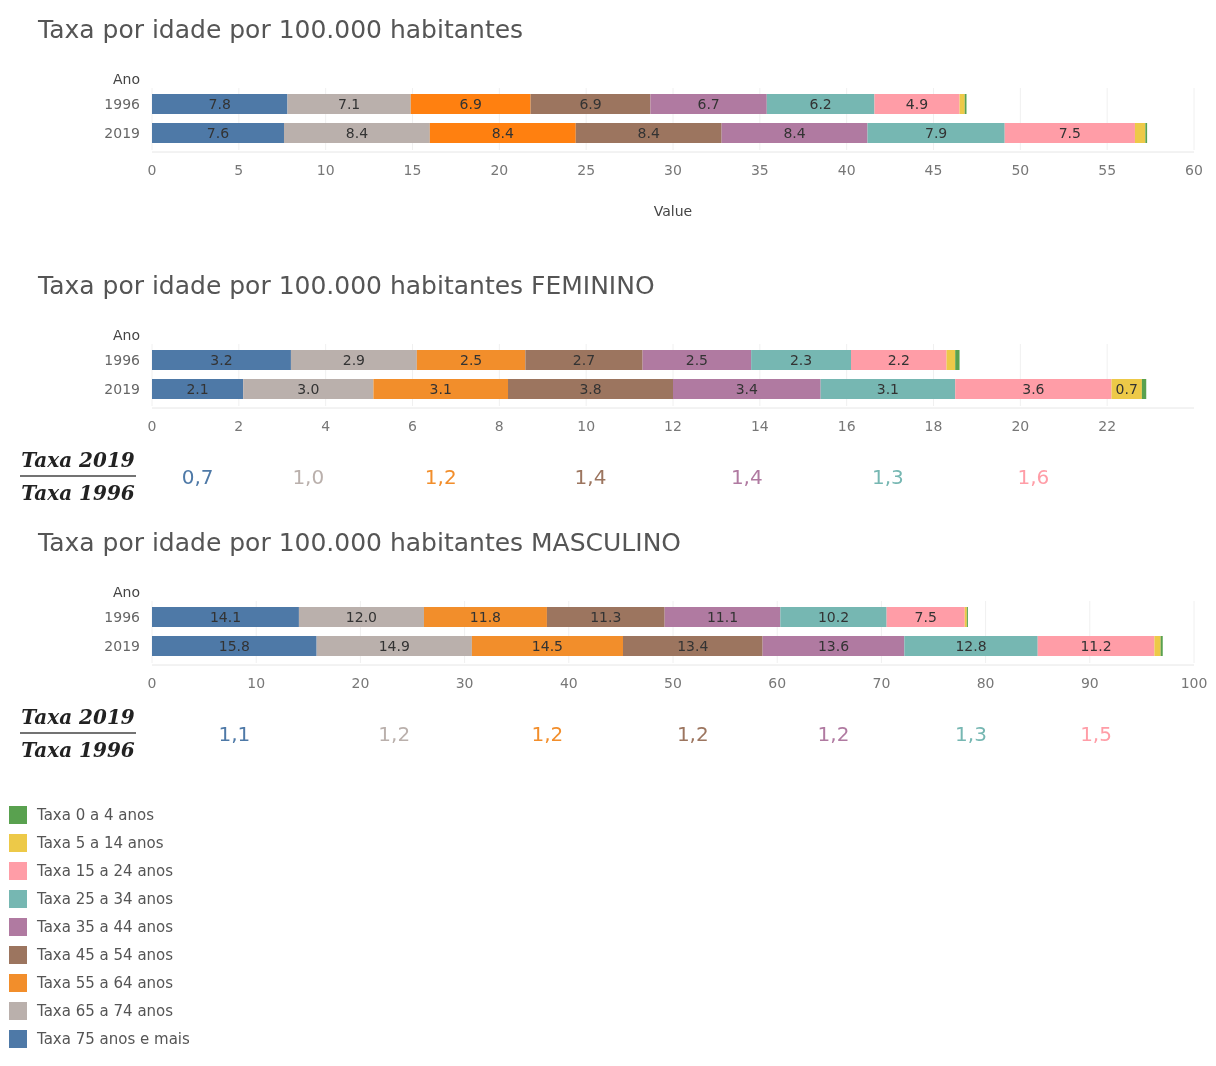 This screenshot has height=1066, width=1216. What do you see at coordinates (412, 170) in the screenshot?
I see `x-tick-label: 15` at bounding box center [412, 170].